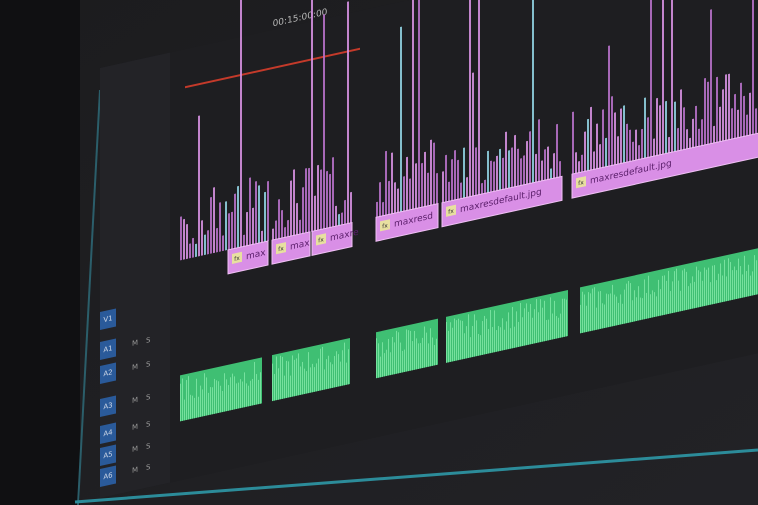 The width and height of the screenshot is (758, 505). What do you see at coordinates (256, 255) in the screenshot?
I see `clip-name: max` at bounding box center [256, 255].